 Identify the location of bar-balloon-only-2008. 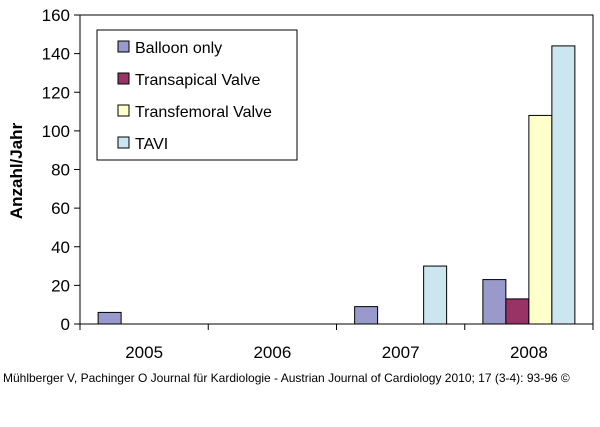
(494, 302).